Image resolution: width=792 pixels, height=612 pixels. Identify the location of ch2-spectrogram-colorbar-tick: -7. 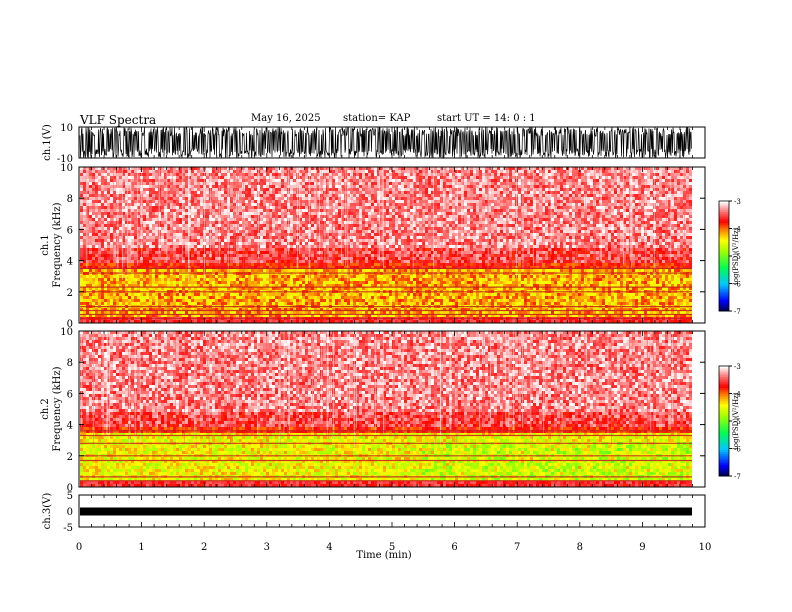
(737, 477).